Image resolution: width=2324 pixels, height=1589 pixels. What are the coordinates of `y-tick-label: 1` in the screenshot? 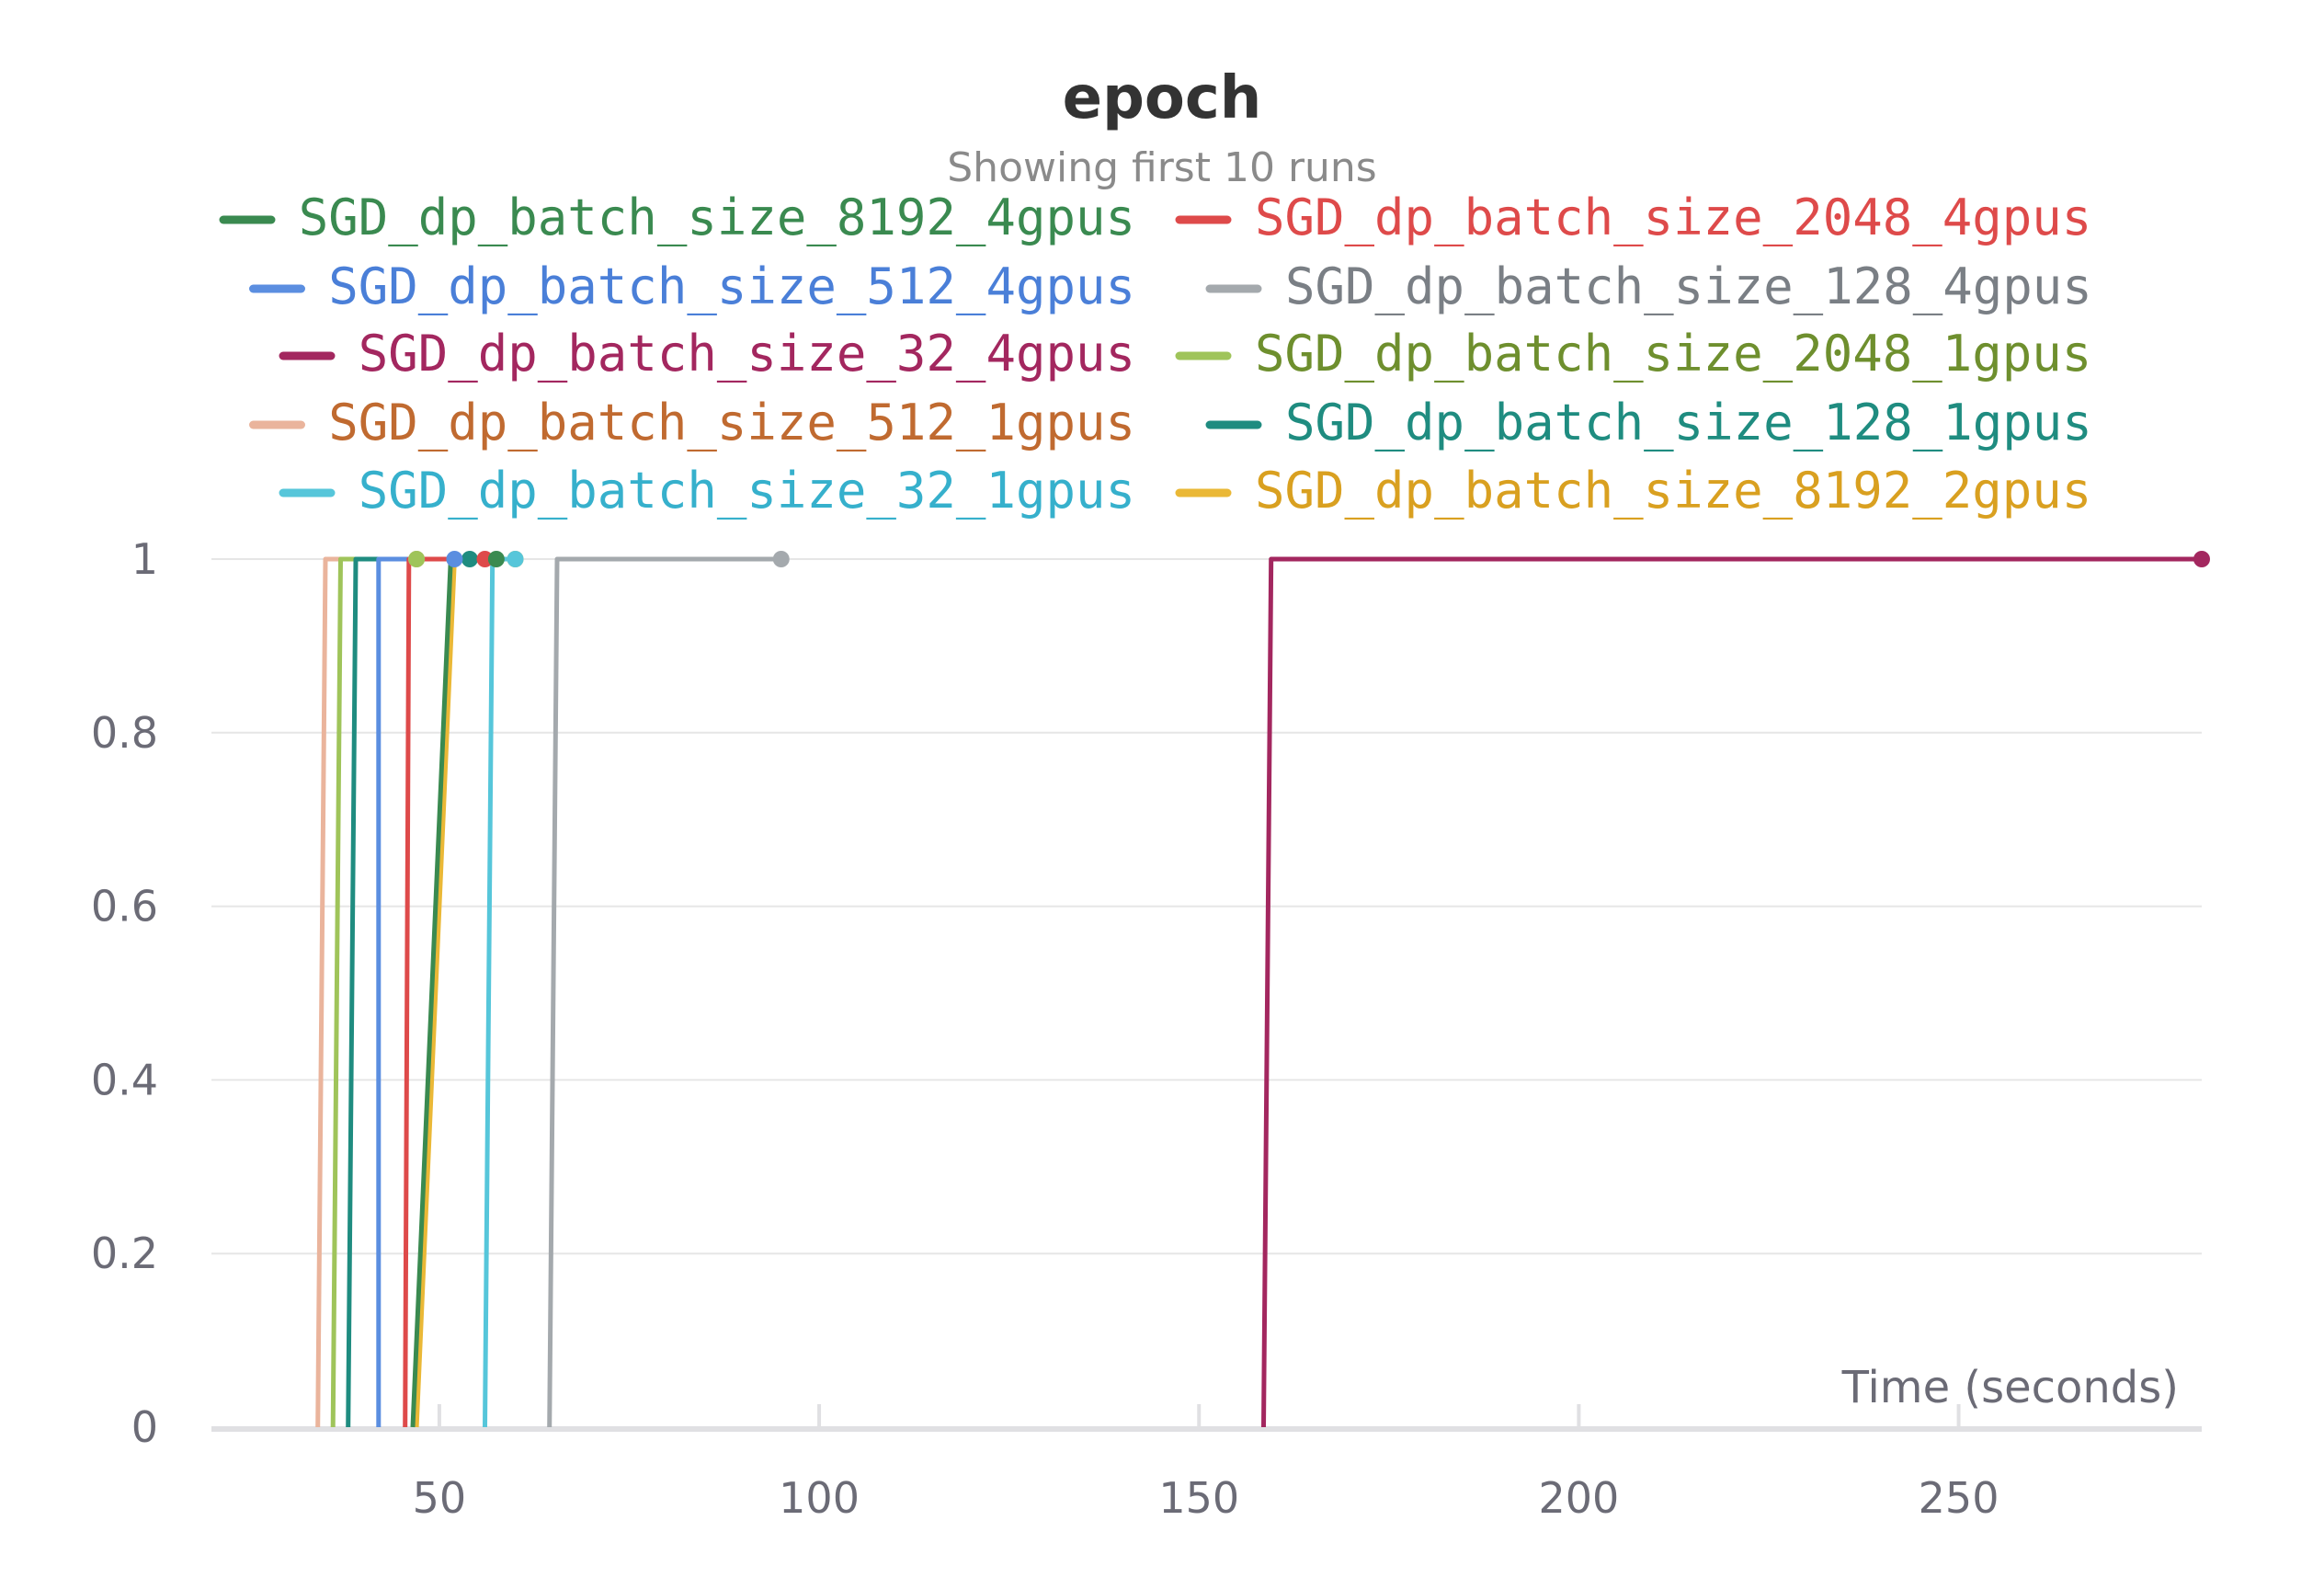 It's located at (145, 559).